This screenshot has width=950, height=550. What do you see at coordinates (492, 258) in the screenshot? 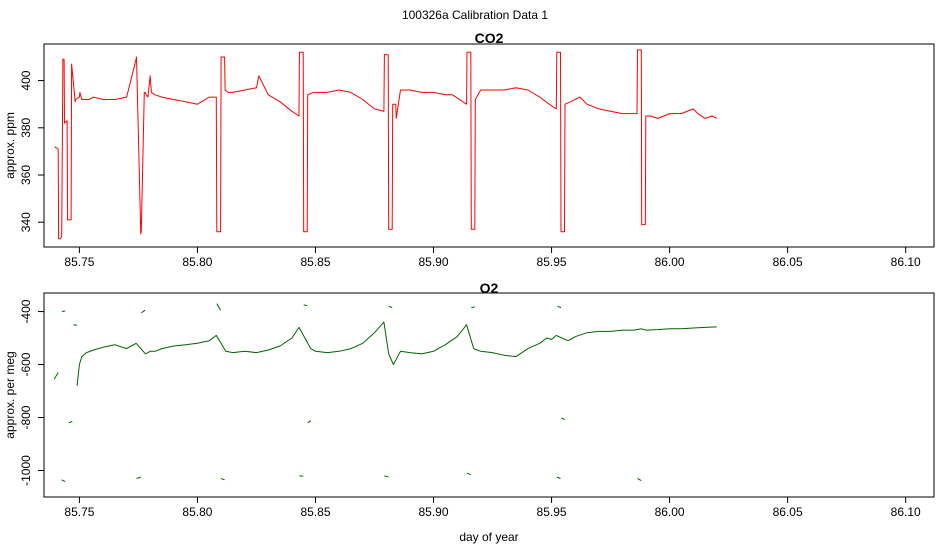
I see `co2-x-axis: 85.75 85.80 85.85 85.90 85.95 86.00 86.05 86.10` at bounding box center [492, 258].